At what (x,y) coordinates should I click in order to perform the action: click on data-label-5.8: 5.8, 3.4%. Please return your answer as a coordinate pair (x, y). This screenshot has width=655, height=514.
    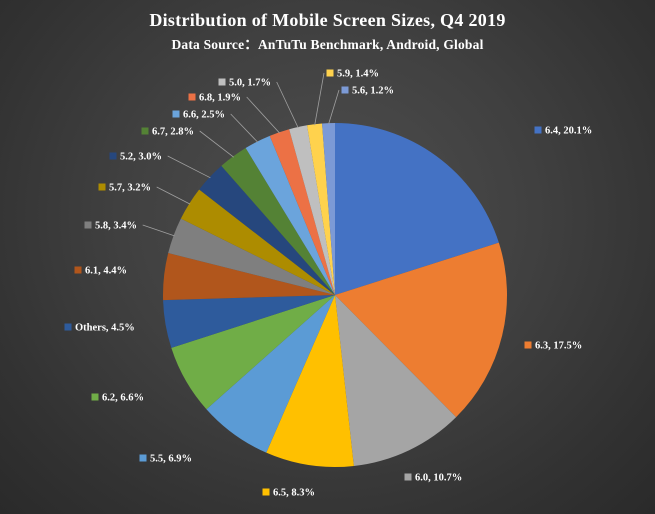
    Looking at the image, I should click on (110, 226).